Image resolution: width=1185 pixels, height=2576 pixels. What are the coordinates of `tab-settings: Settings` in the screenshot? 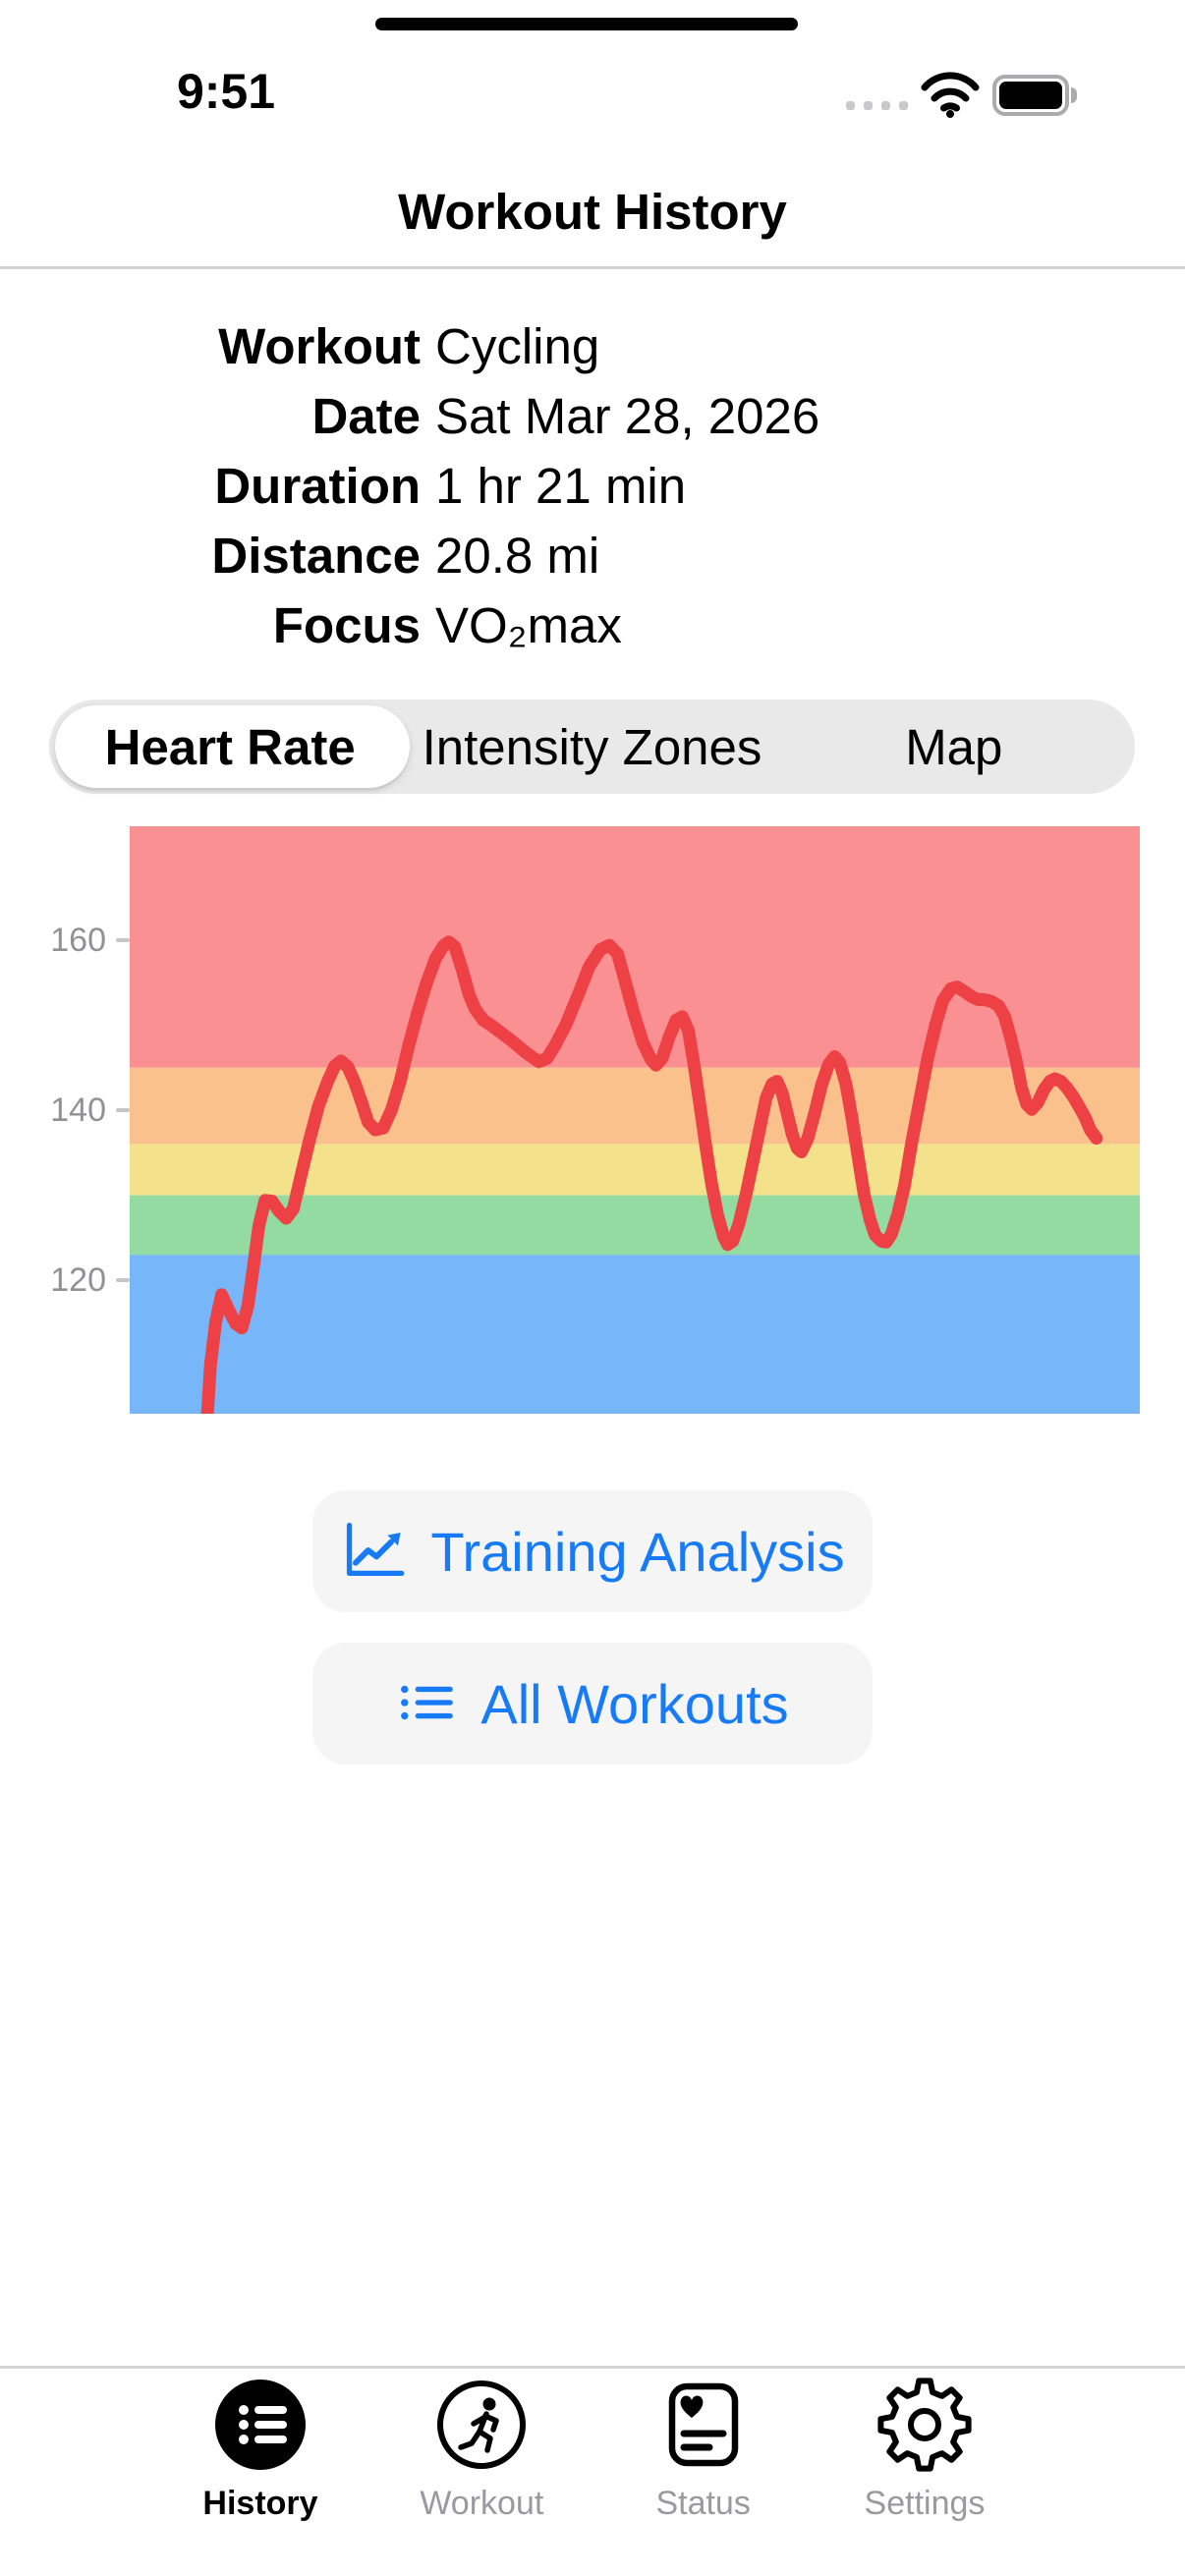 It's located at (925, 2450).